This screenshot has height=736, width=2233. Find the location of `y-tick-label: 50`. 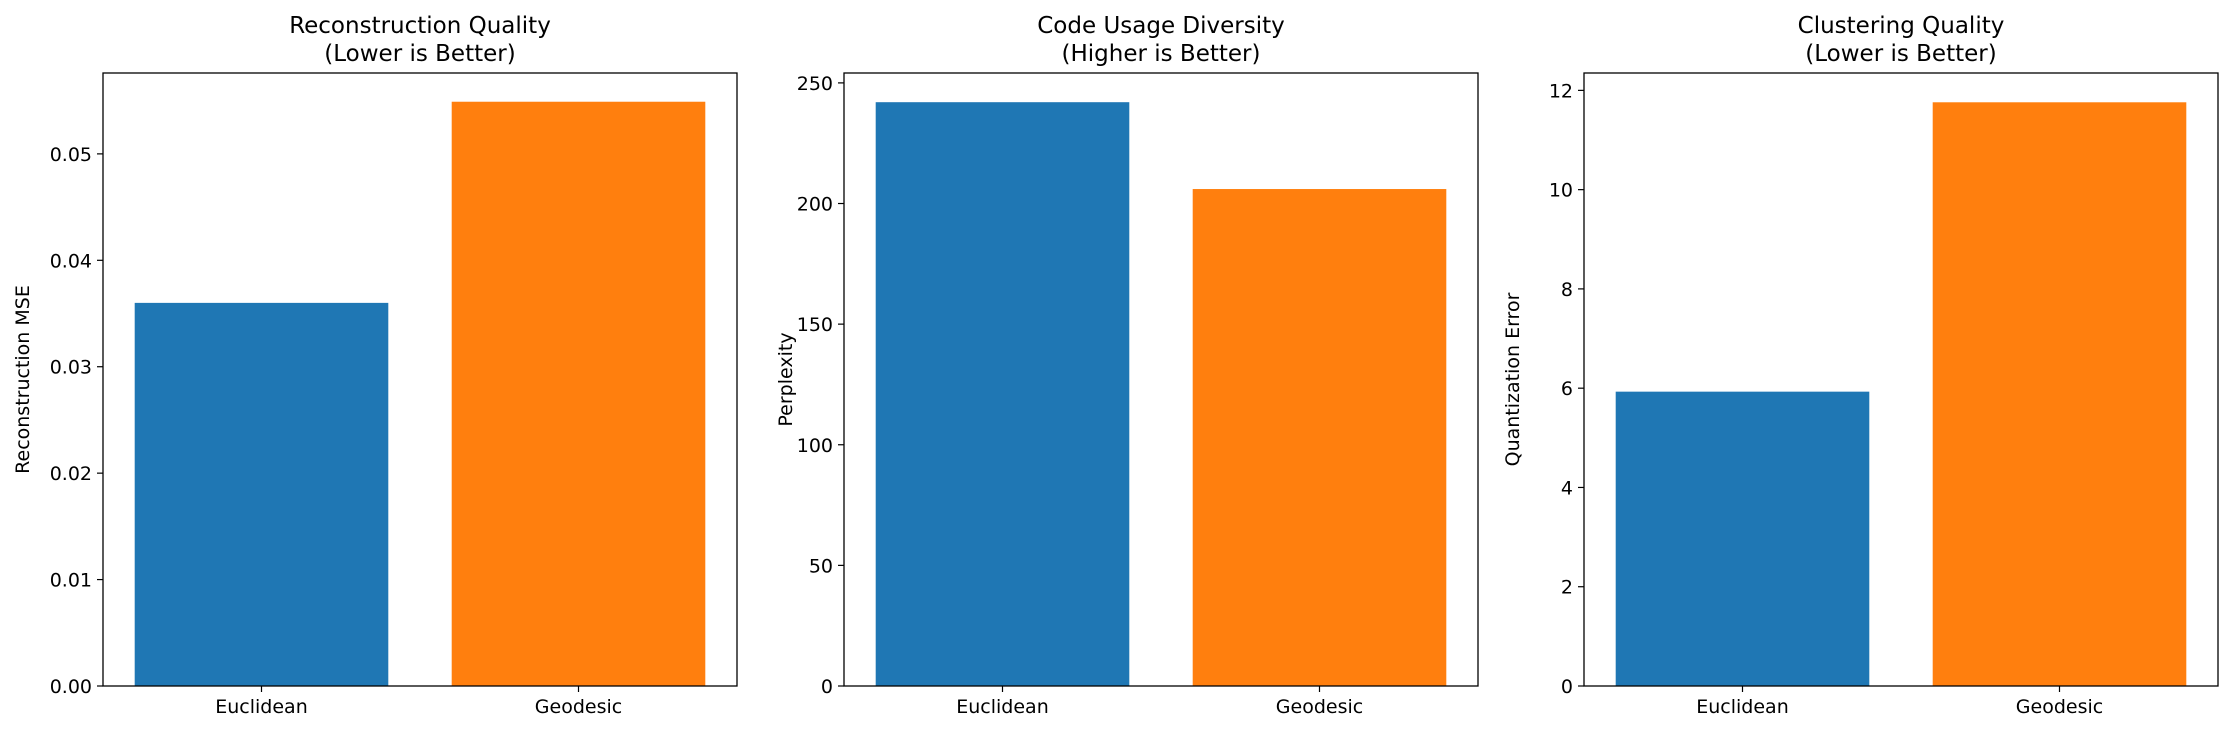

y-tick-label: 50 is located at coordinates (821, 566).